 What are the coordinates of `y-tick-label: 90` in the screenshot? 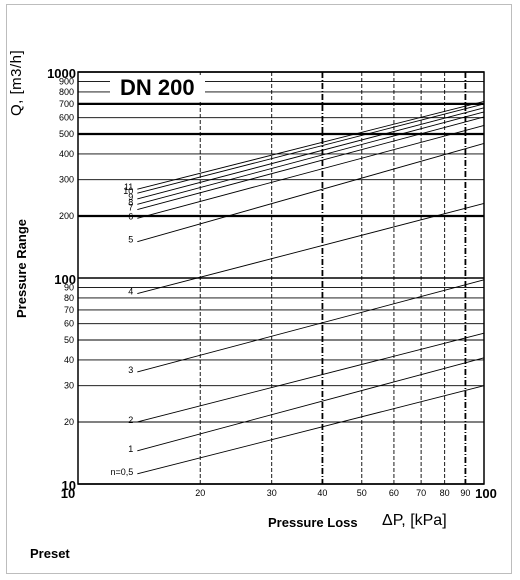 It's located at (69, 287).